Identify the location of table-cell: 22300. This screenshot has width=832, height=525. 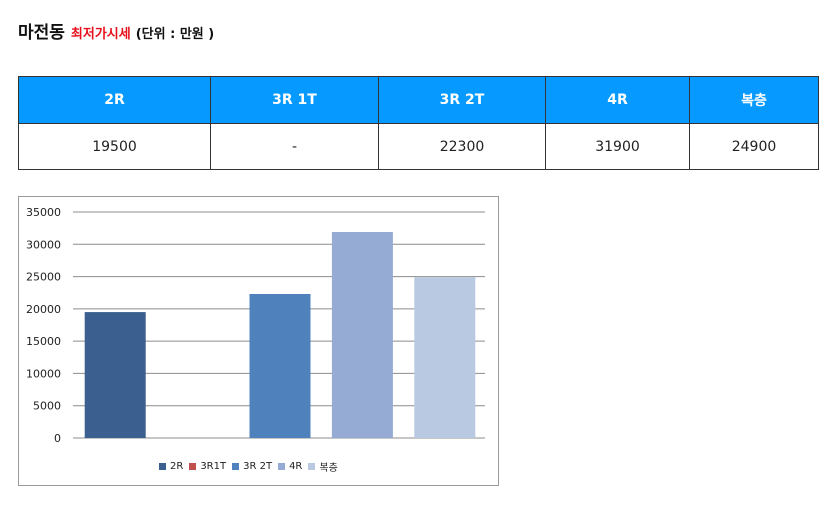
(462, 146).